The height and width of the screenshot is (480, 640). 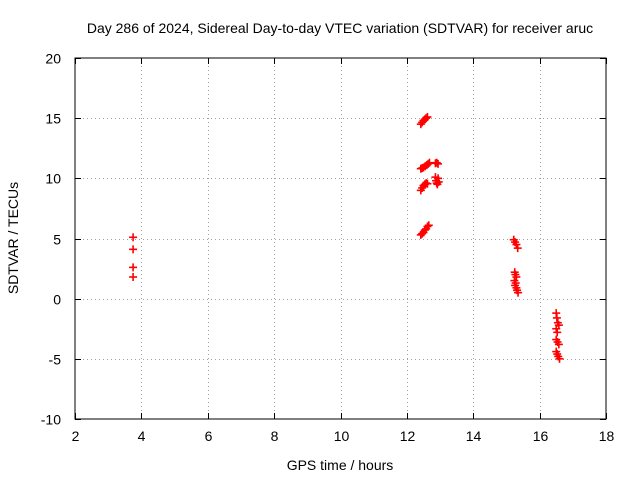 I want to click on x-axis-label: GPS time / hours, so click(x=340, y=465).